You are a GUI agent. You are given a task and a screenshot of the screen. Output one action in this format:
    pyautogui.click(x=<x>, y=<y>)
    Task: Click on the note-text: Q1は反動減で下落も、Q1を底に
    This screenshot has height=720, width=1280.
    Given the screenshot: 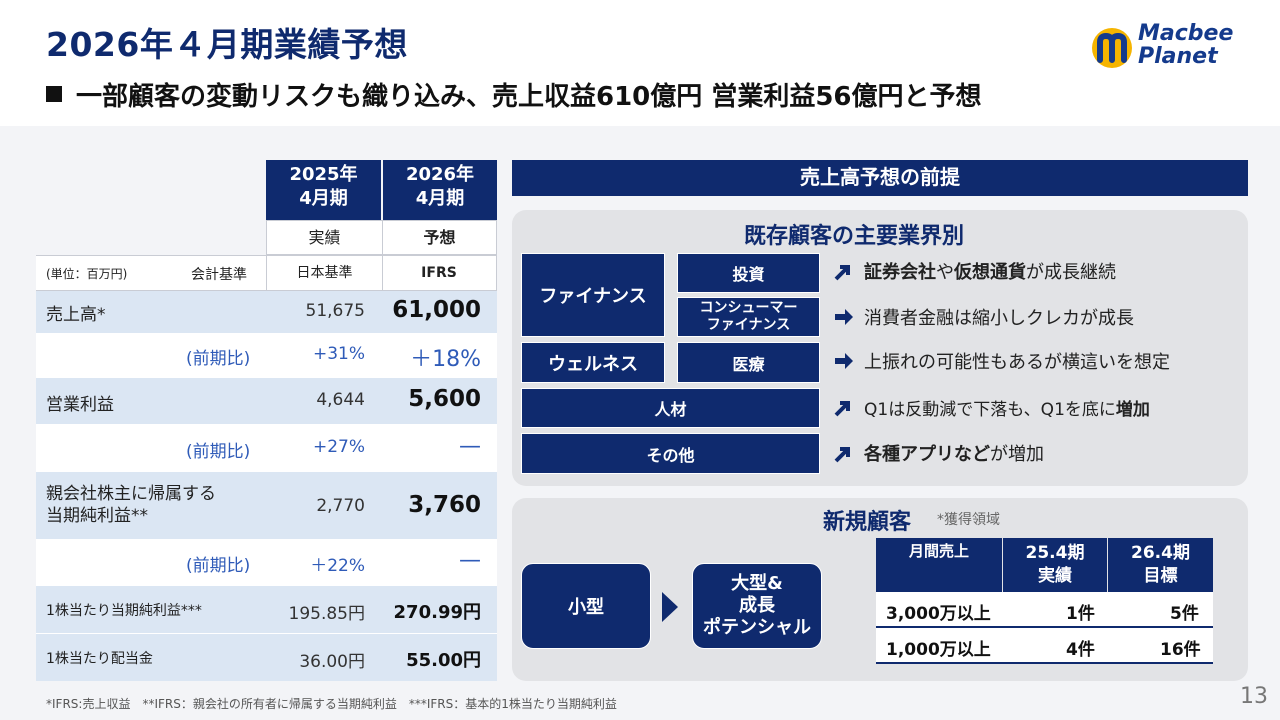 What is the action you would take?
    pyautogui.click(x=990, y=410)
    